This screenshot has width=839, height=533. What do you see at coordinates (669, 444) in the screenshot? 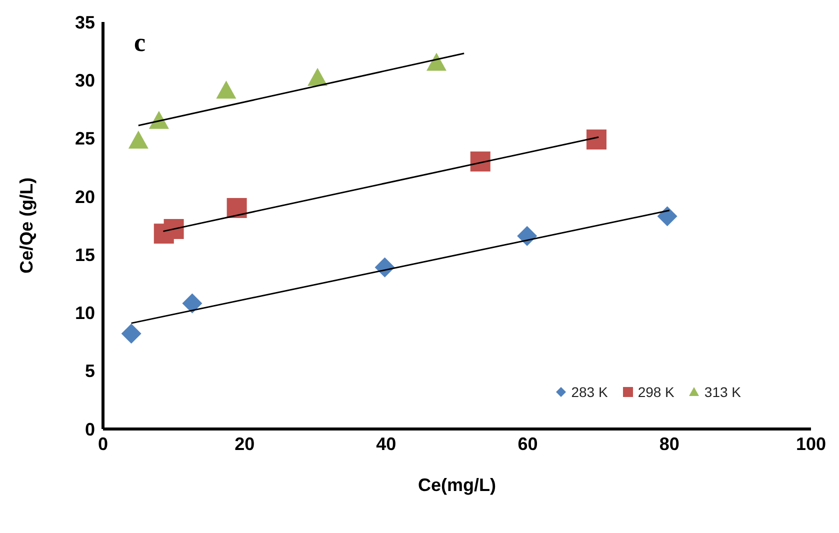
I see `x-tick-label: 80` at bounding box center [669, 444].